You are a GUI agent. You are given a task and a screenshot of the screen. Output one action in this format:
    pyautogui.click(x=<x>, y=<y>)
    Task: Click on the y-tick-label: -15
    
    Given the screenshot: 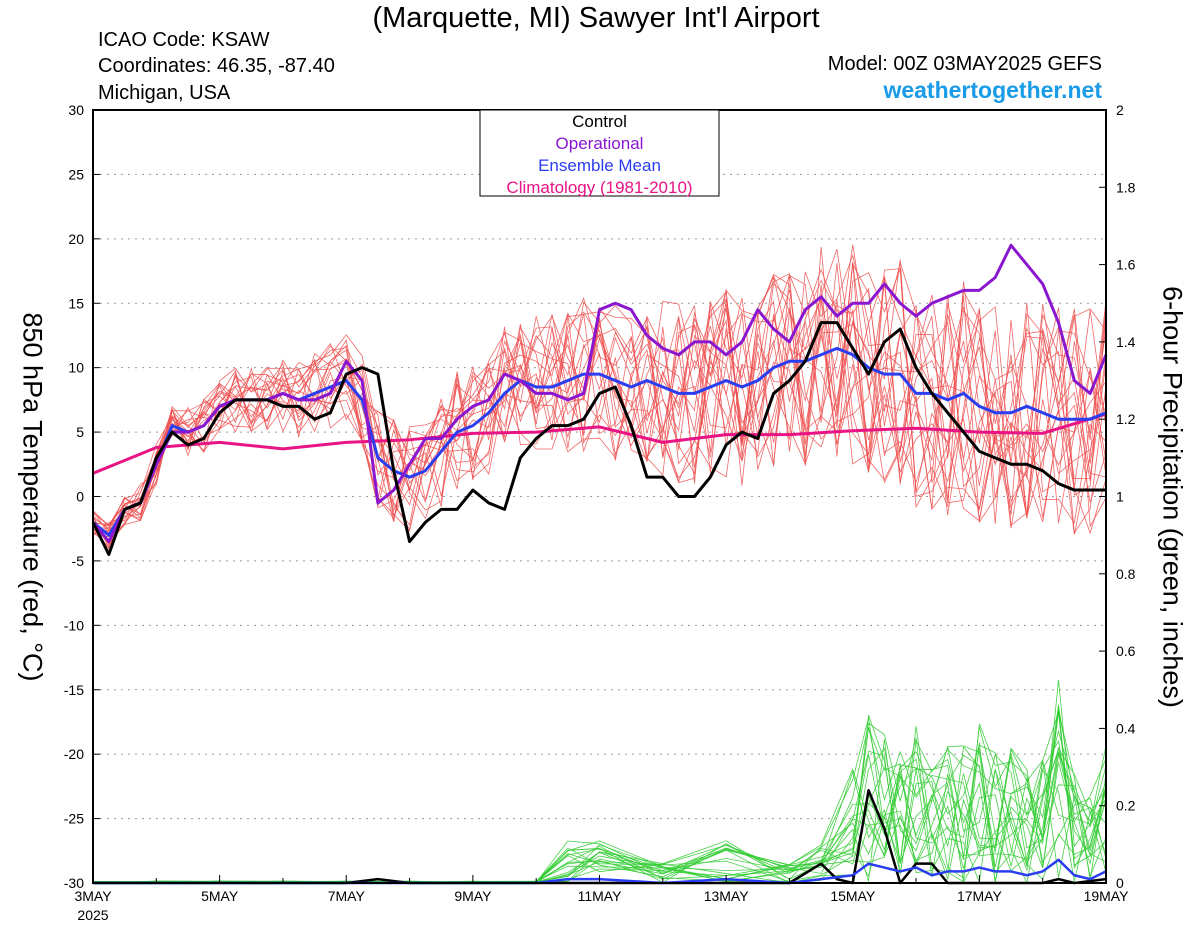 What is the action you would take?
    pyautogui.click(x=74, y=690)
    